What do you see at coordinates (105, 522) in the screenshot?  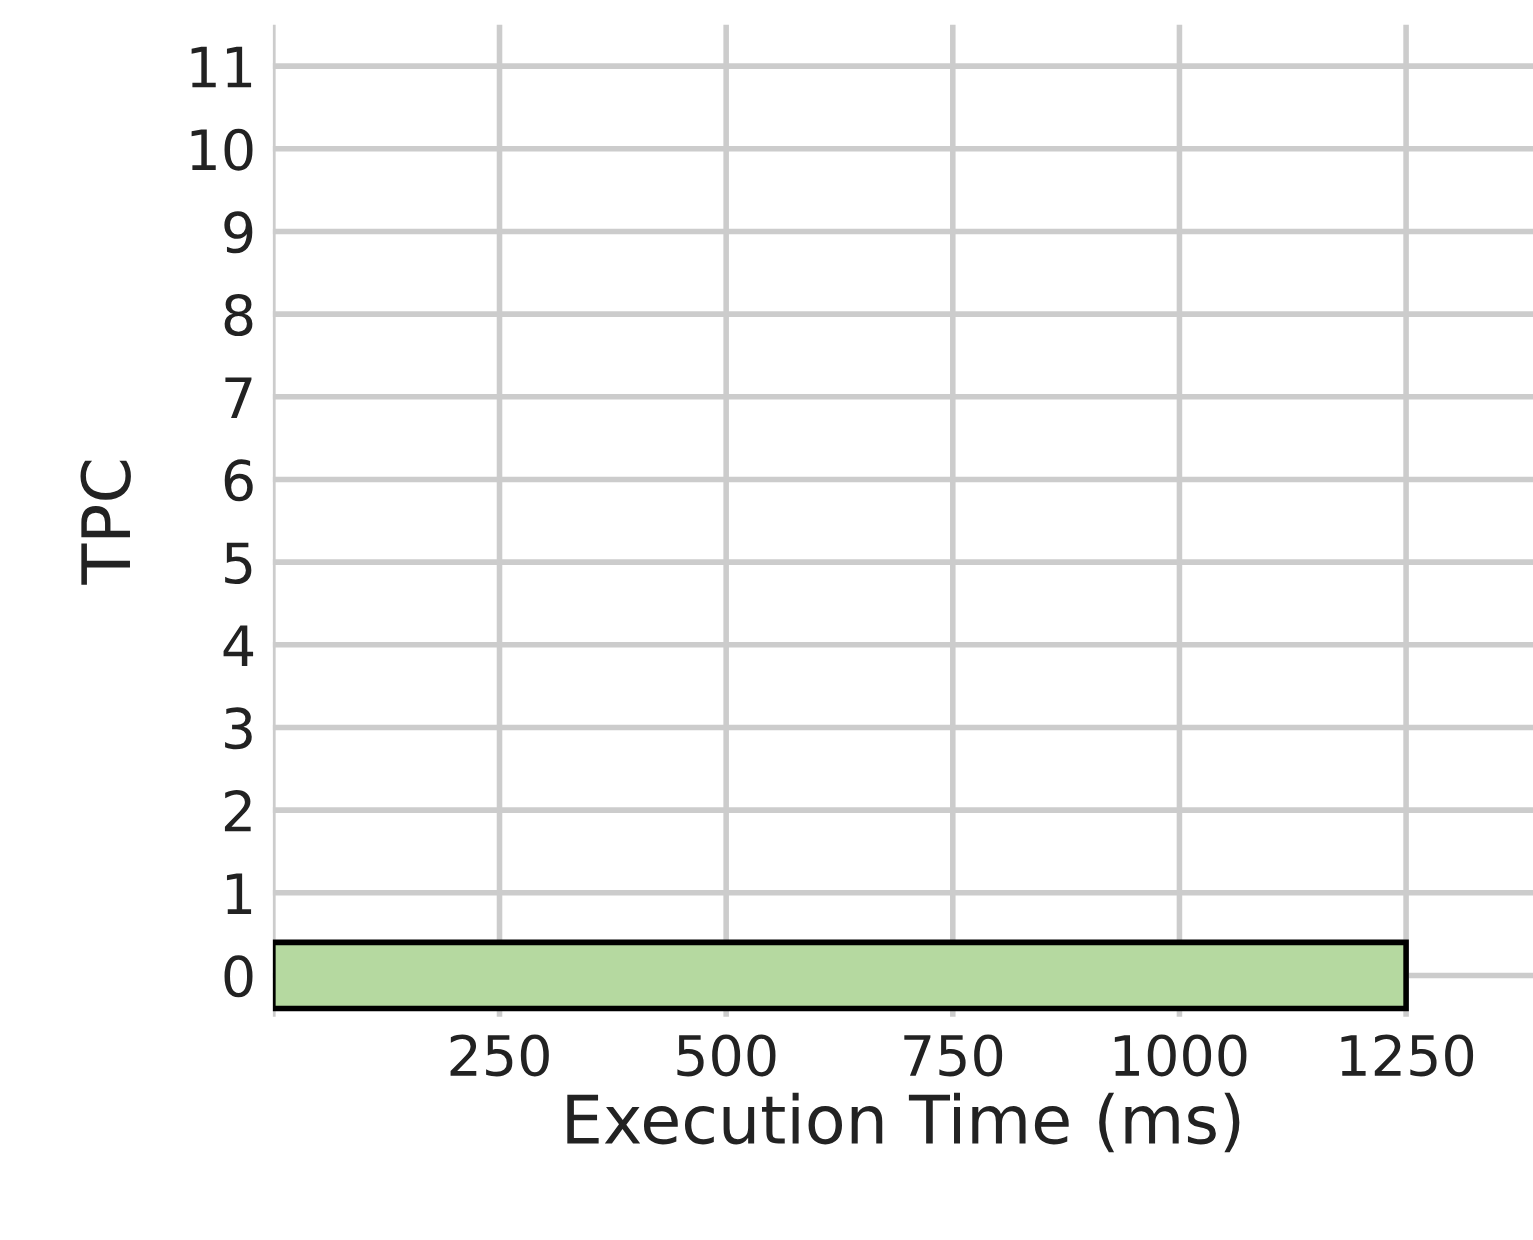 I see `y-axis-title: TPC` at bounding box center [105, 522].